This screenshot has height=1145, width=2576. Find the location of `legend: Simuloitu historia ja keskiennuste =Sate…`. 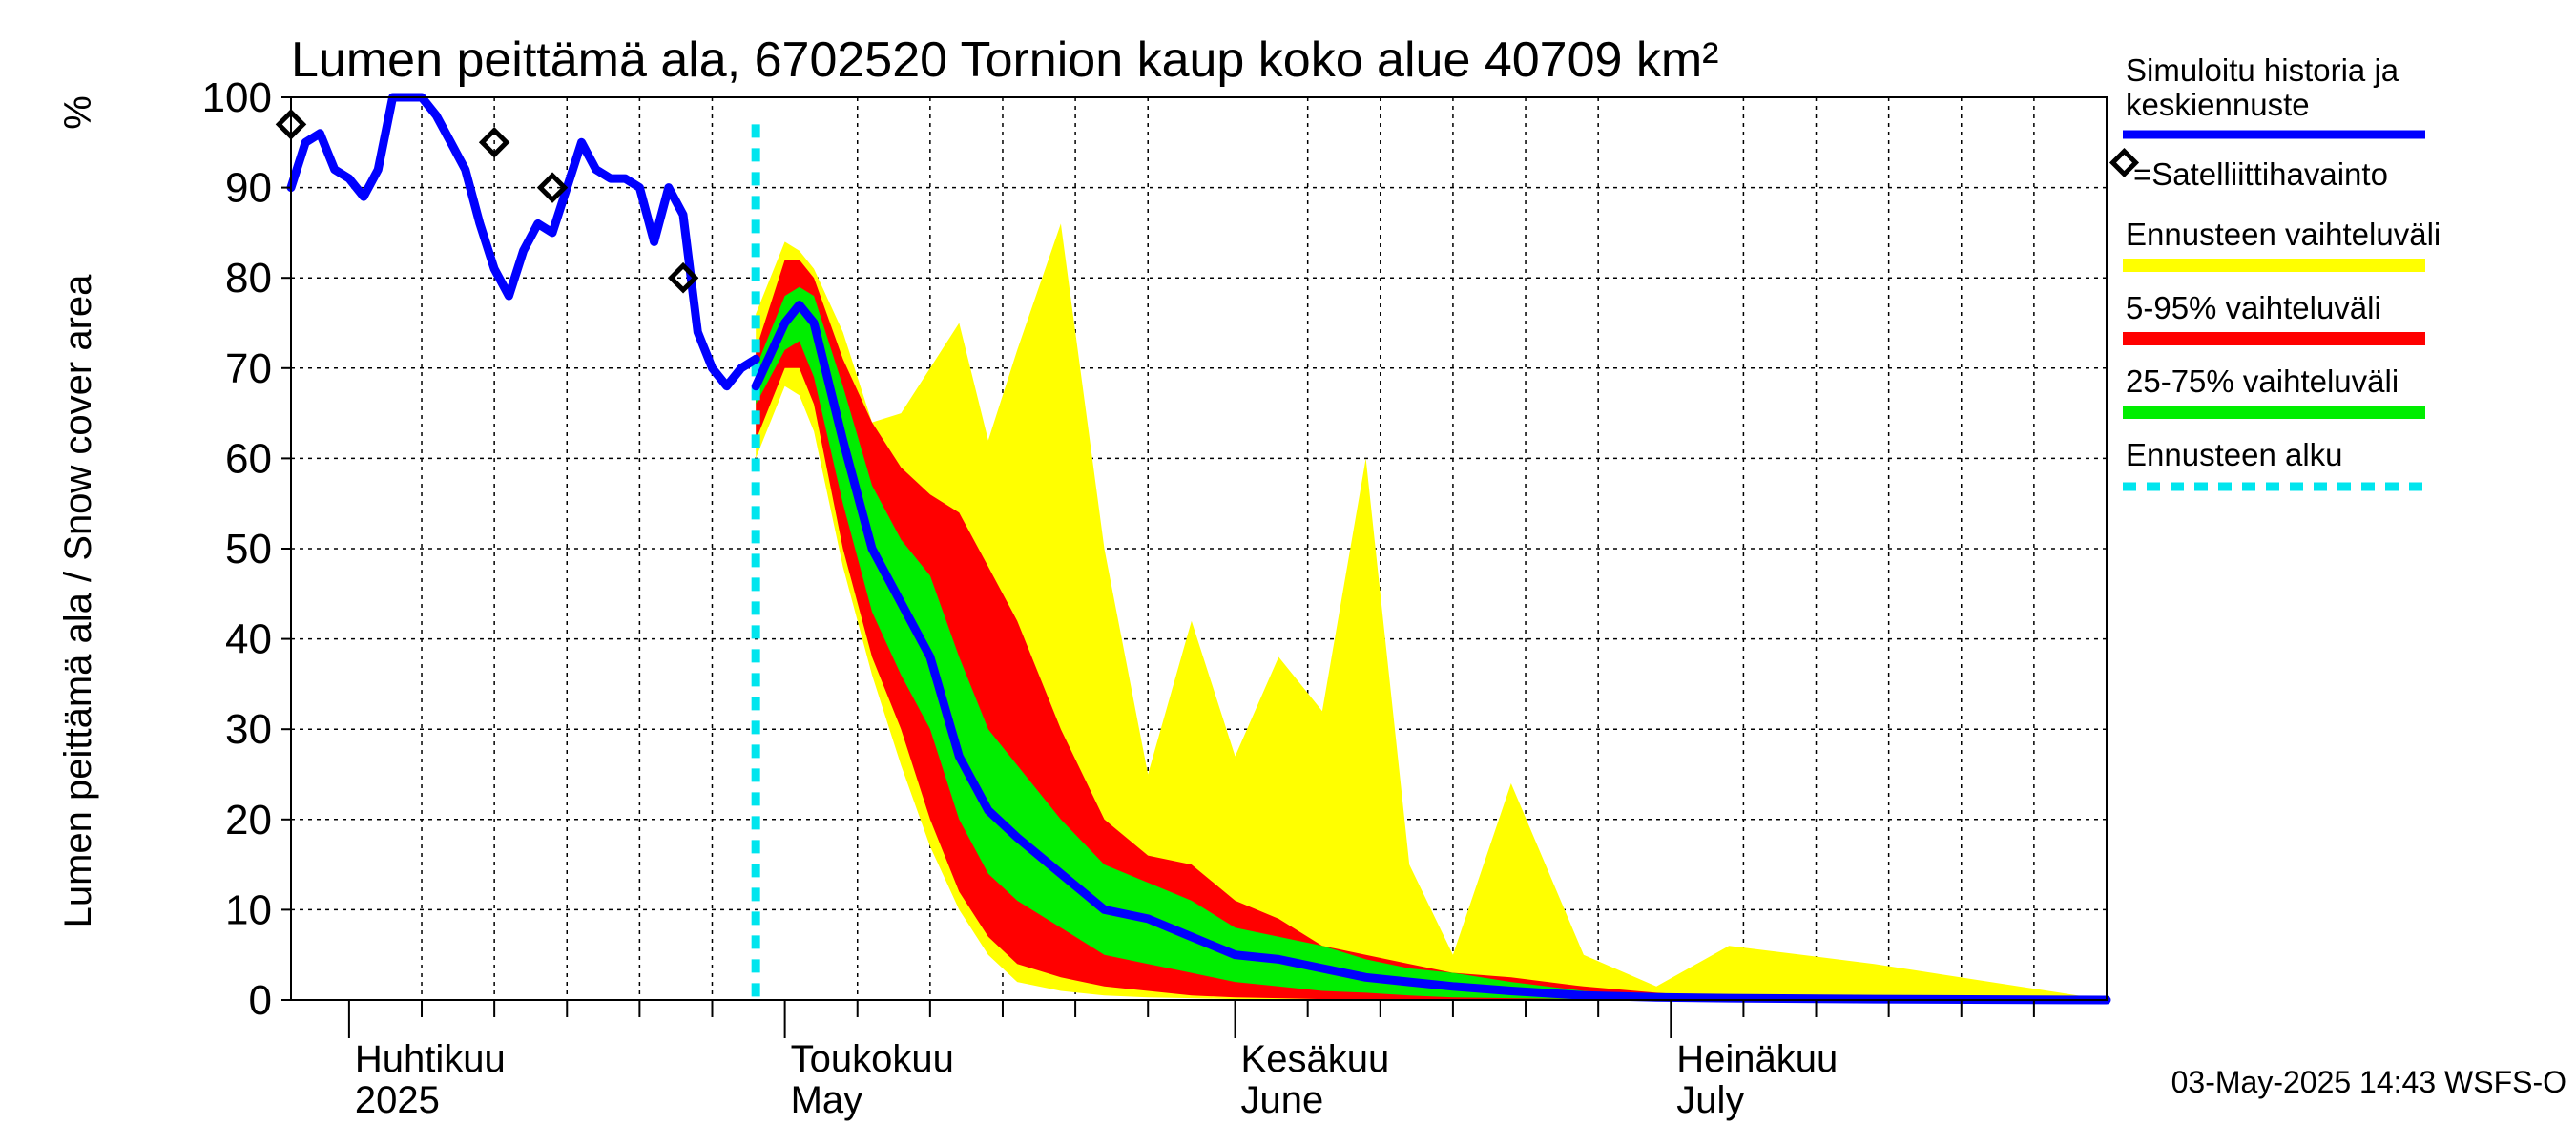

legend: Simuloitu historia ja keskiennuste =Sate… is located at coordinates (2275, 271).